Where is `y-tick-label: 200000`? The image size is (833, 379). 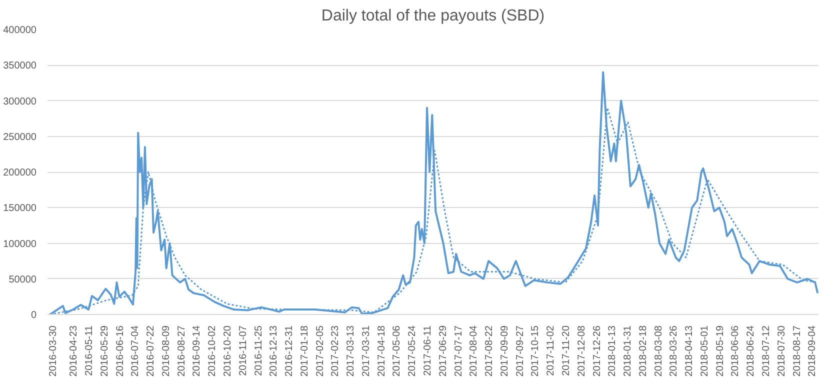 y-tick-label: 200000 is located at coordinates (20, 173).